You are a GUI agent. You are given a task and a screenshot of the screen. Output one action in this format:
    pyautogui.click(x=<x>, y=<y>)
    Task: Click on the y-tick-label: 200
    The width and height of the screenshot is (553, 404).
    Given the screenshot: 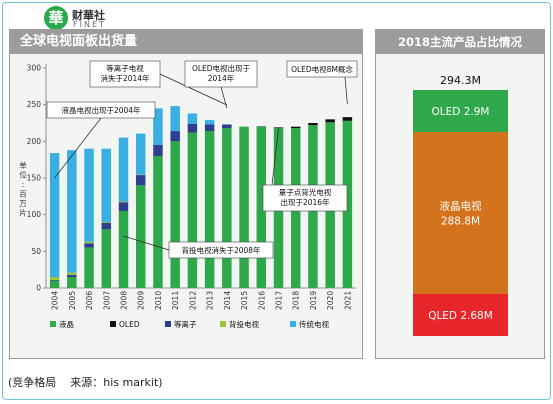 What is the action you would take?
    pyautogui.click(x=34, y=141)
    